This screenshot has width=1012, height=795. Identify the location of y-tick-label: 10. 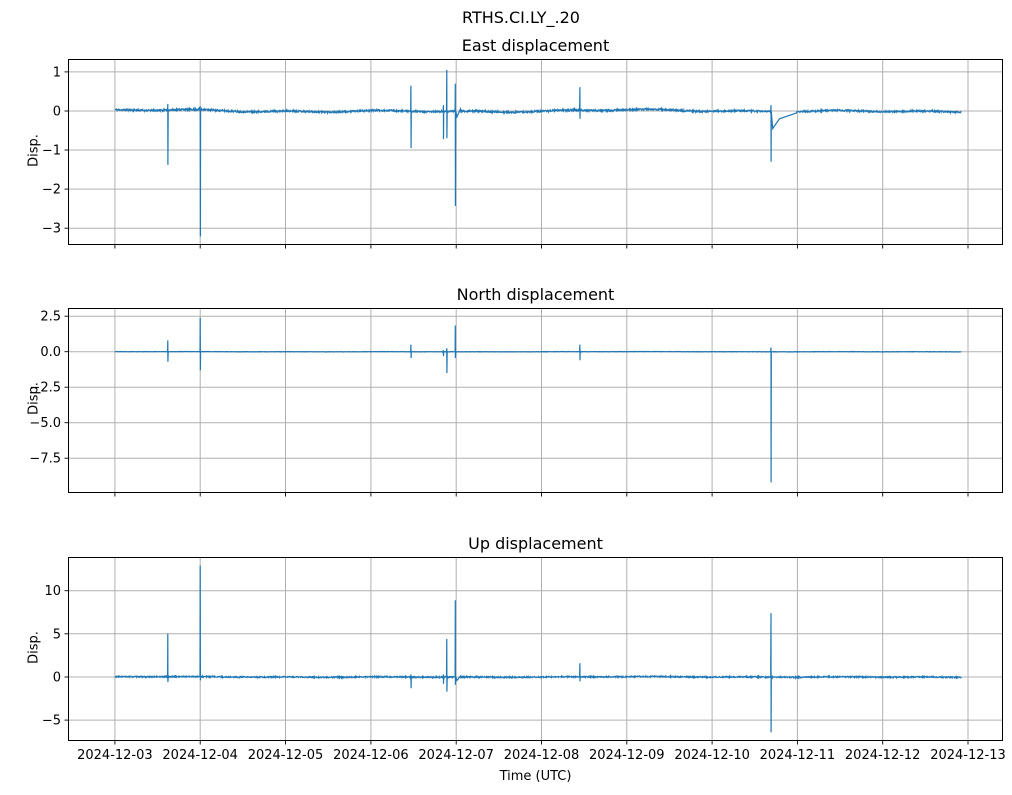
(52, 591).